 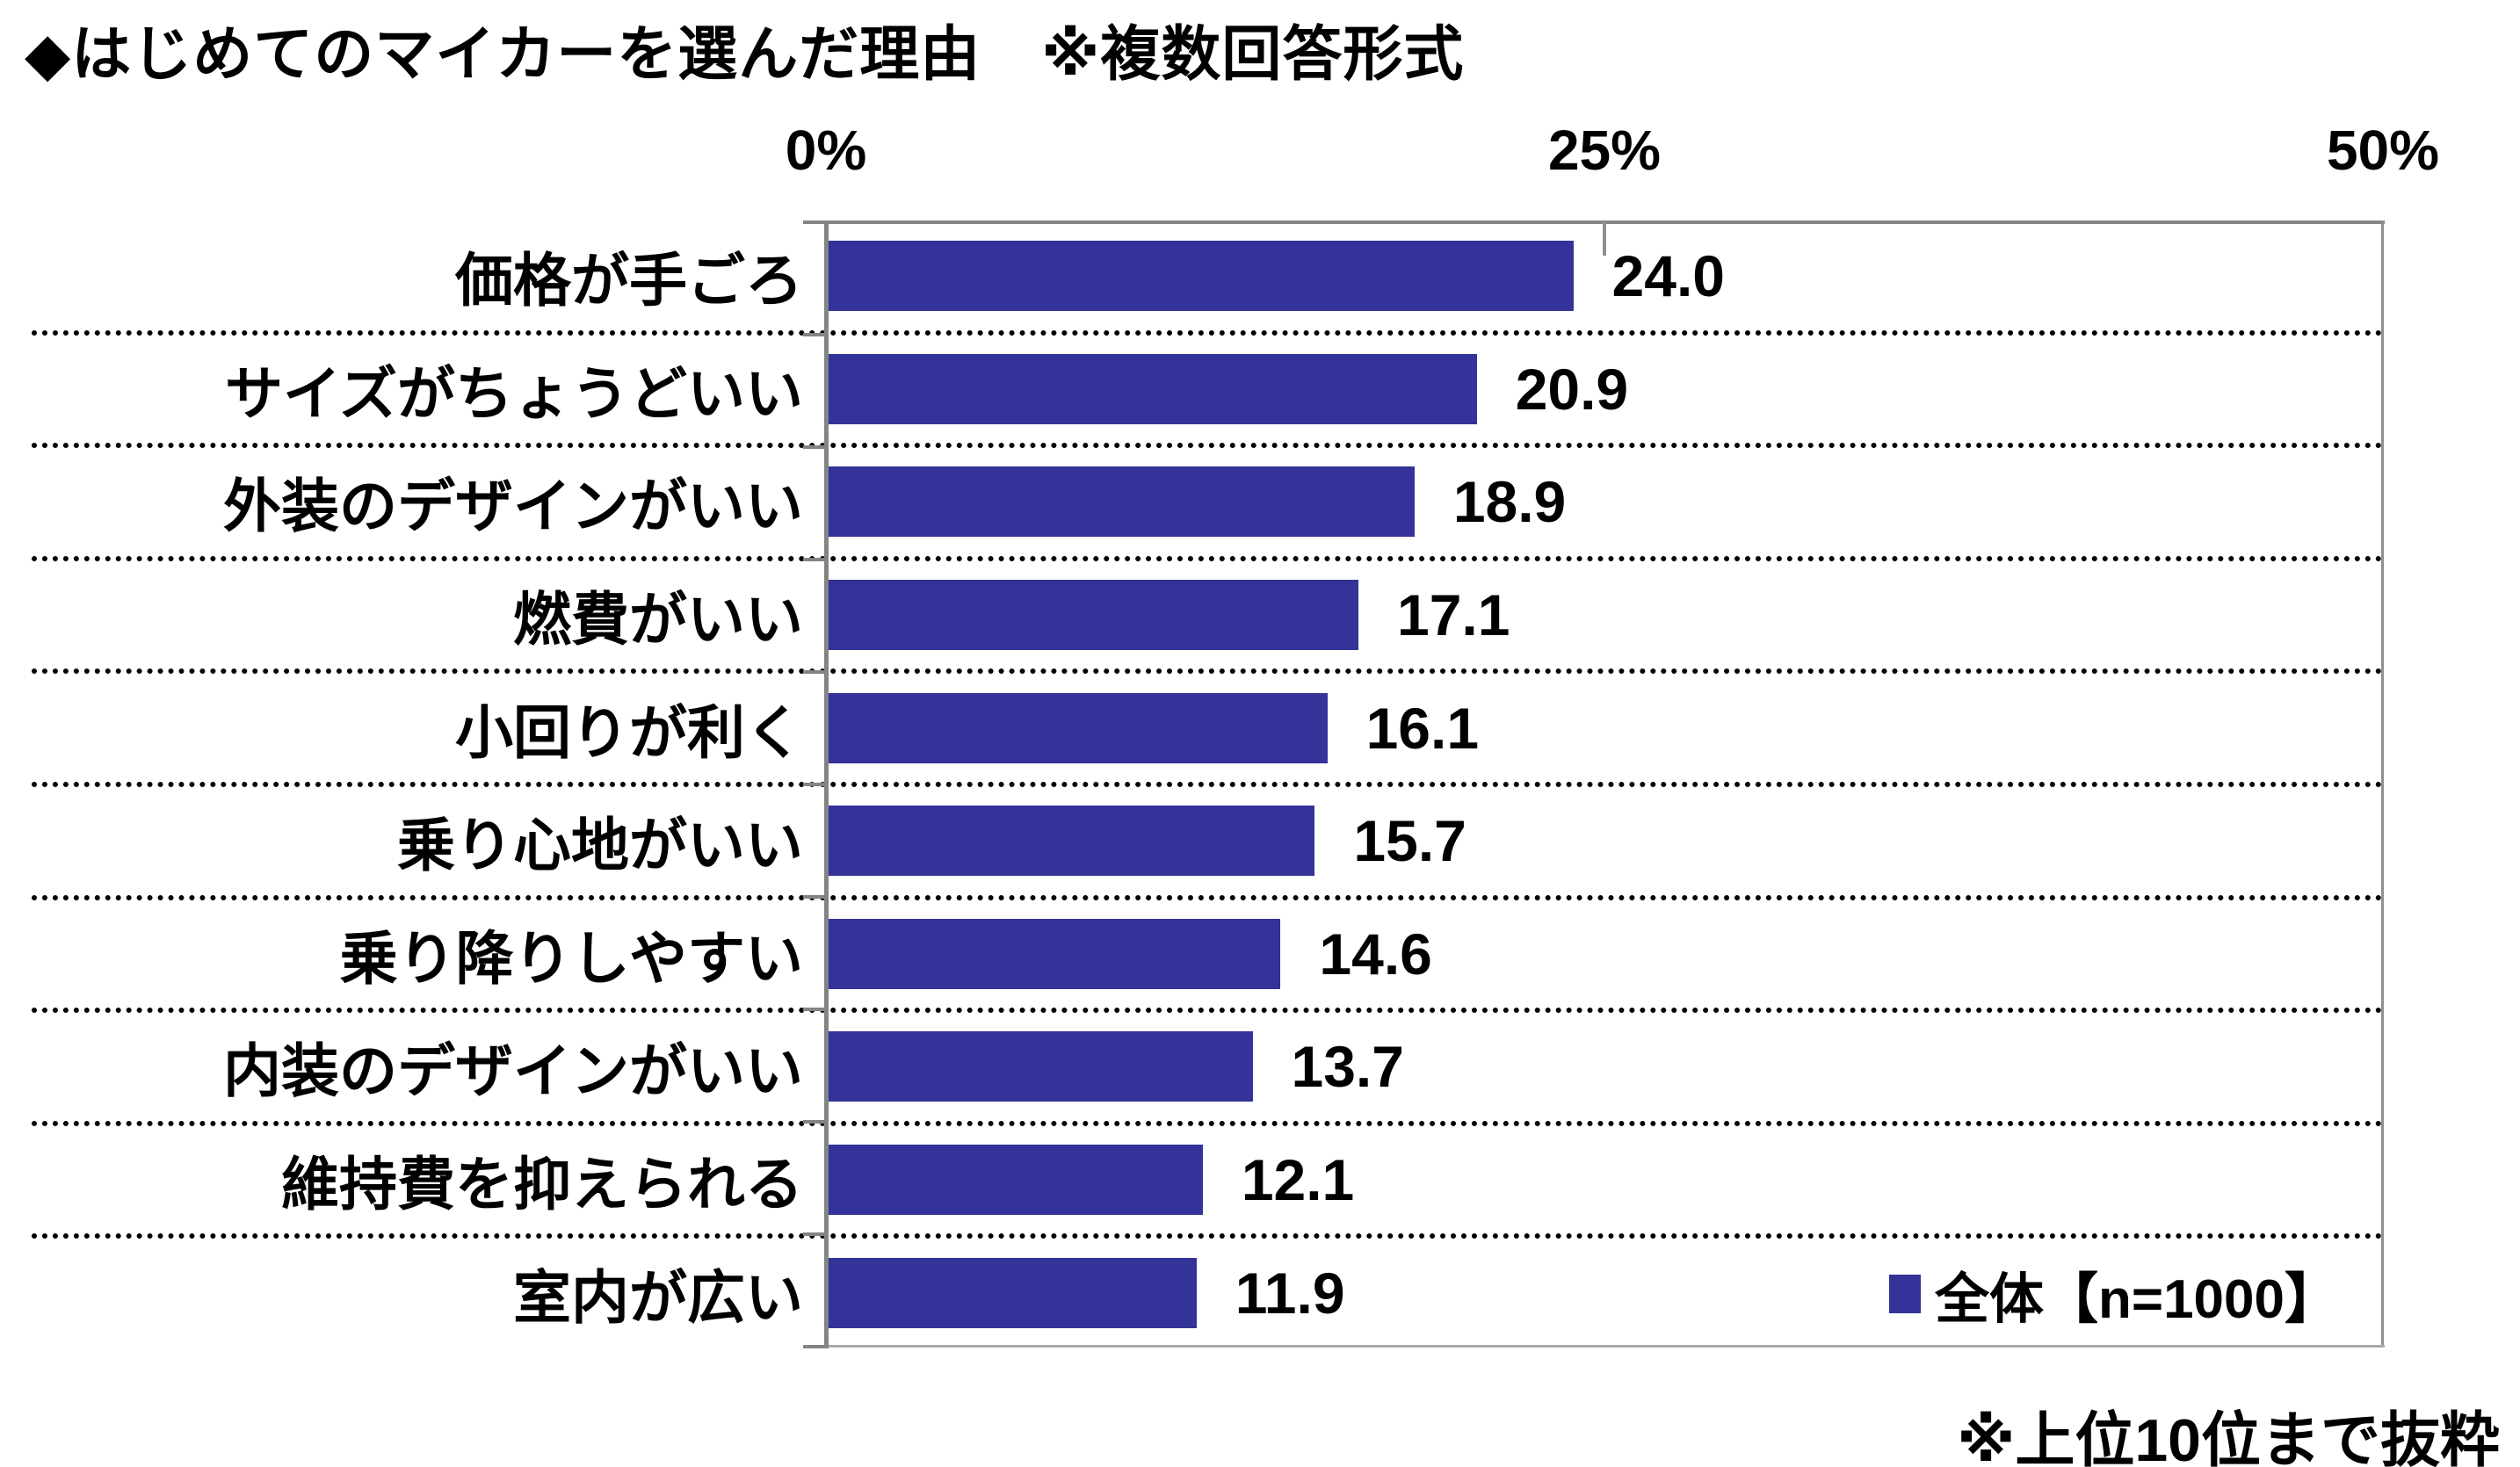 What do you see at coordinates (1347, 1067) in the screenshot?
I see `value-label: 13.7` at bounding box center [1347, 1067].